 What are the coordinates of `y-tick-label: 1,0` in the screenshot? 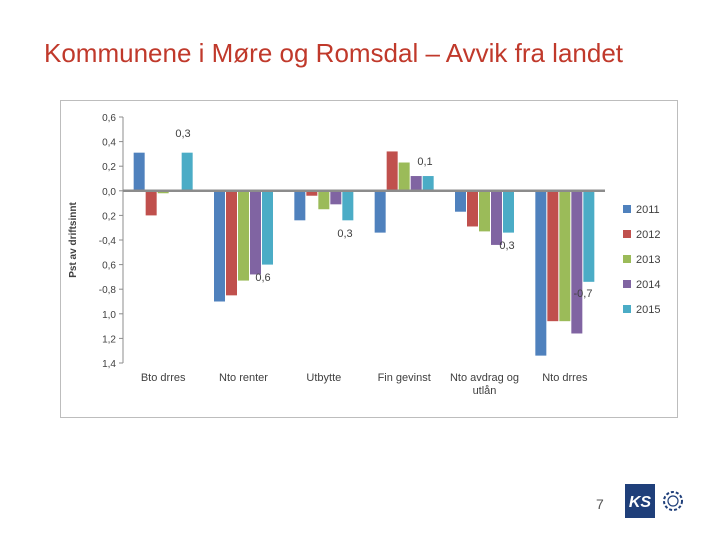 It's located at (109, 315).